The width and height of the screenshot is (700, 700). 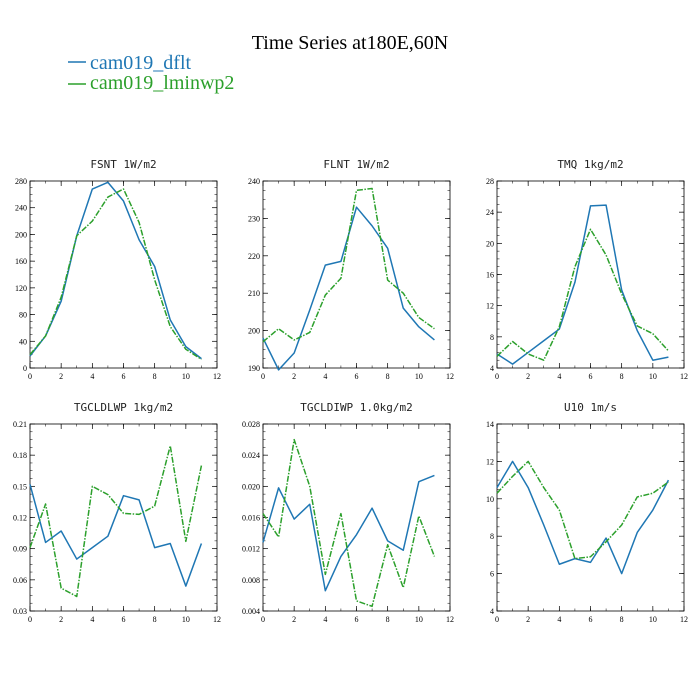 I want to click on legend: cam019_dflt cam019_lminwp2, so click(x=151, y=73).